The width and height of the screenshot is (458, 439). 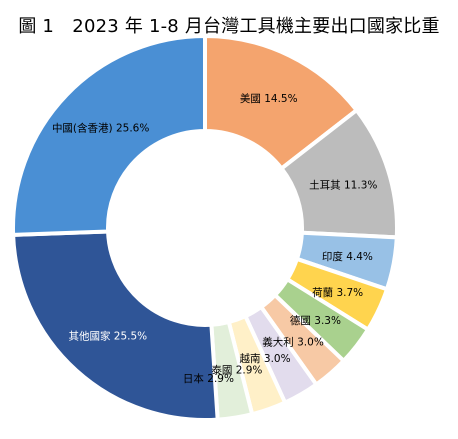 I want to click on slice-label-7: 越南 3.0%, so click(x=265, y=358).